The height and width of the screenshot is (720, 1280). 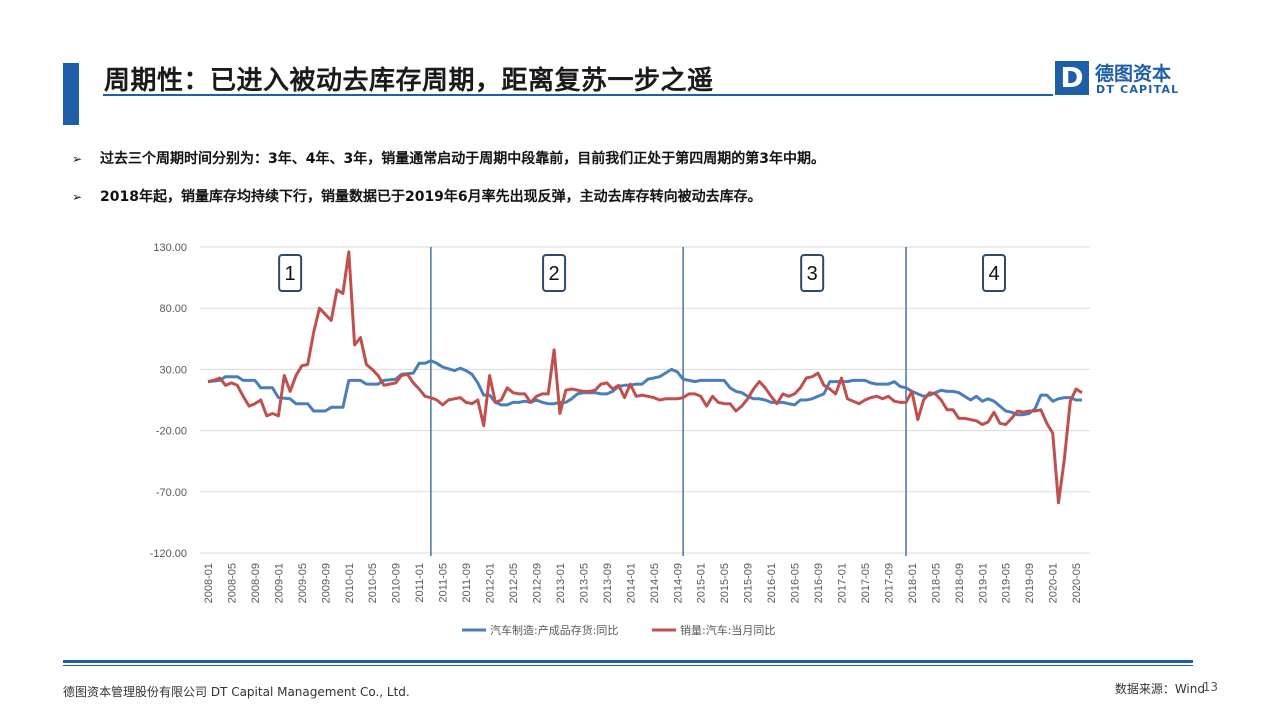 What do you see at coordinates (1007, 583) in the screenshot?
I see `x-tick-label: 2019-05` at bounding box center [1007, 583].